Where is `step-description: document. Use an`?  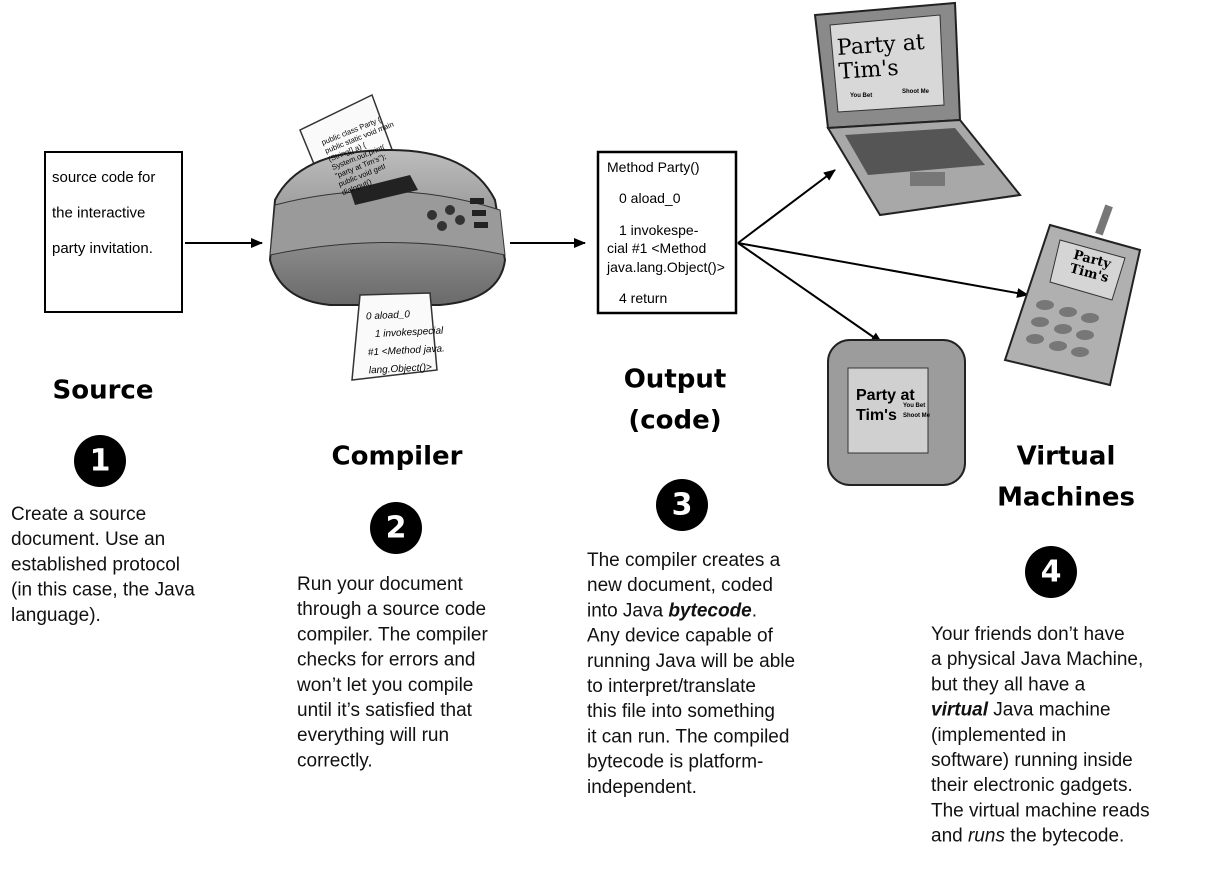 step-description: document. Use an is located at coordinates (88, 539).